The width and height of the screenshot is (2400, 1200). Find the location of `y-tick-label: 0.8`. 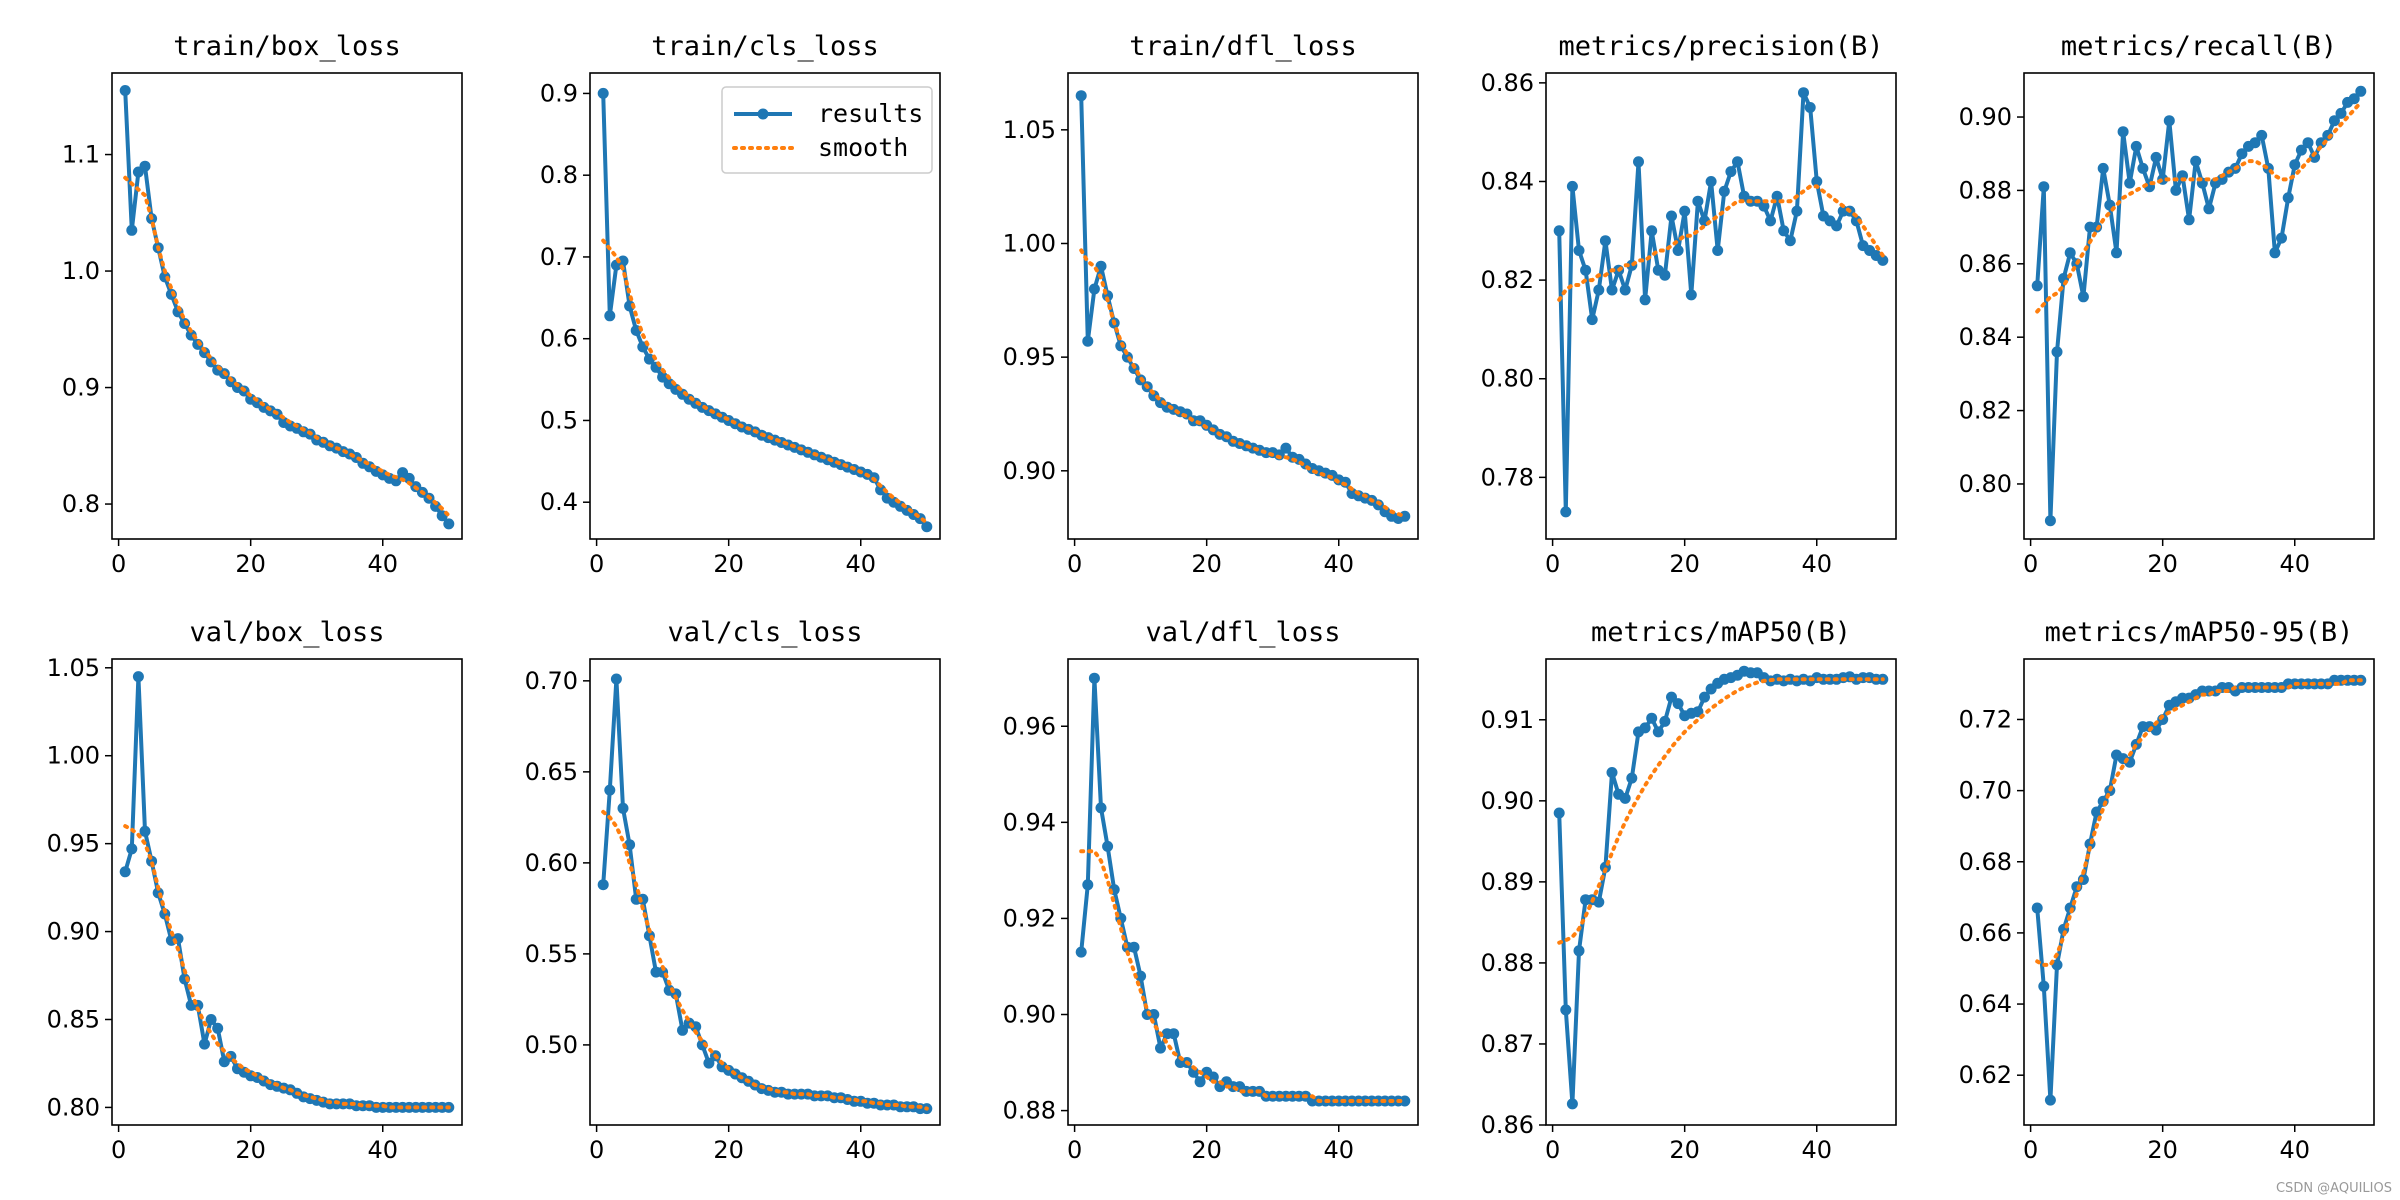

y-tick-label: 0.8 is located at coordinates (81, 504).